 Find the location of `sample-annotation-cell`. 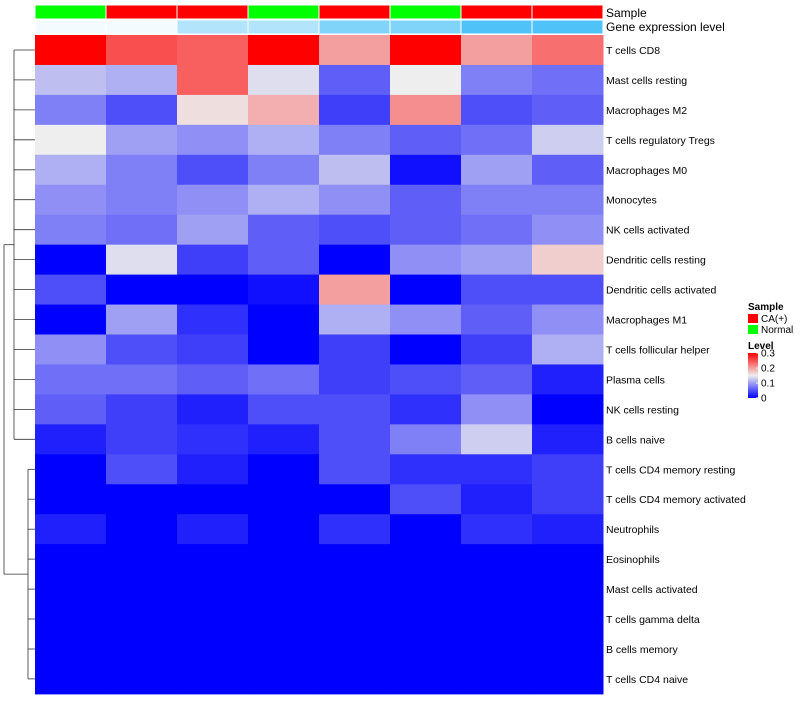

sample-annotation-cell is located at coordinates (212, 12).